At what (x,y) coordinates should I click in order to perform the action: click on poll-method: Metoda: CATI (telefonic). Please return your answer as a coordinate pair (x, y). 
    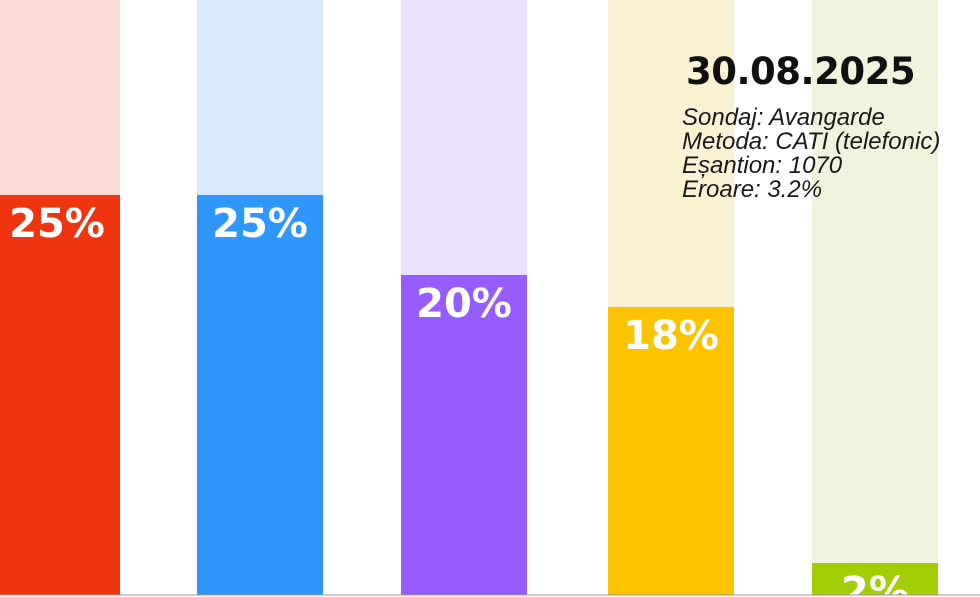
    Looking at the image, I should click on (811, 141).